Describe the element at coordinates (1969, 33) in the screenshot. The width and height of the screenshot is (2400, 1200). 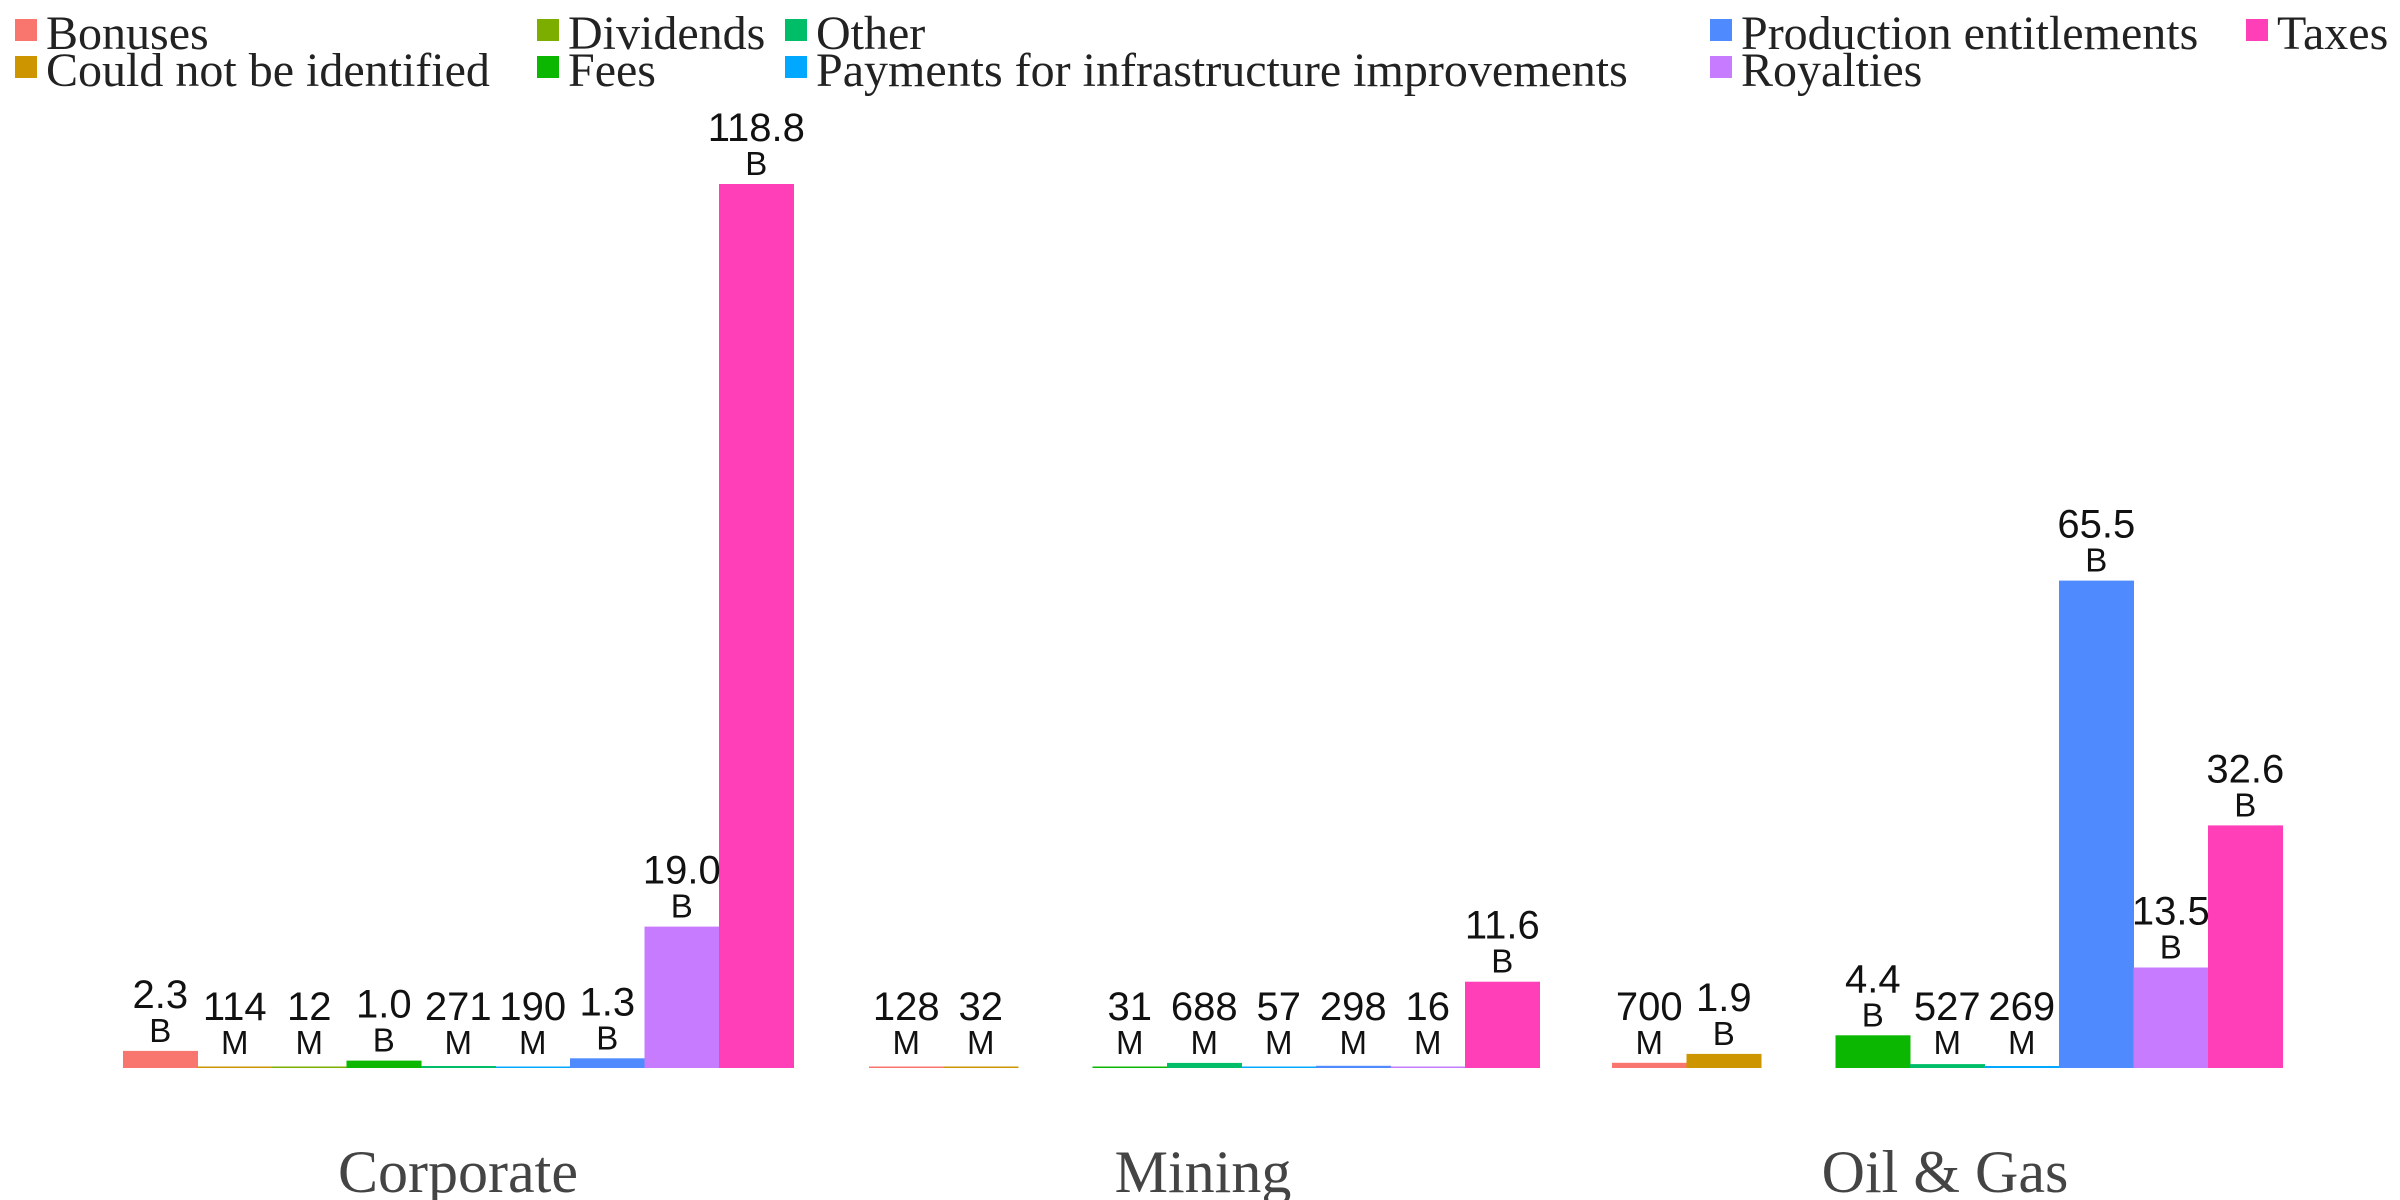
I see `legend-label-production-entitlements: Production entitlements` at that location.